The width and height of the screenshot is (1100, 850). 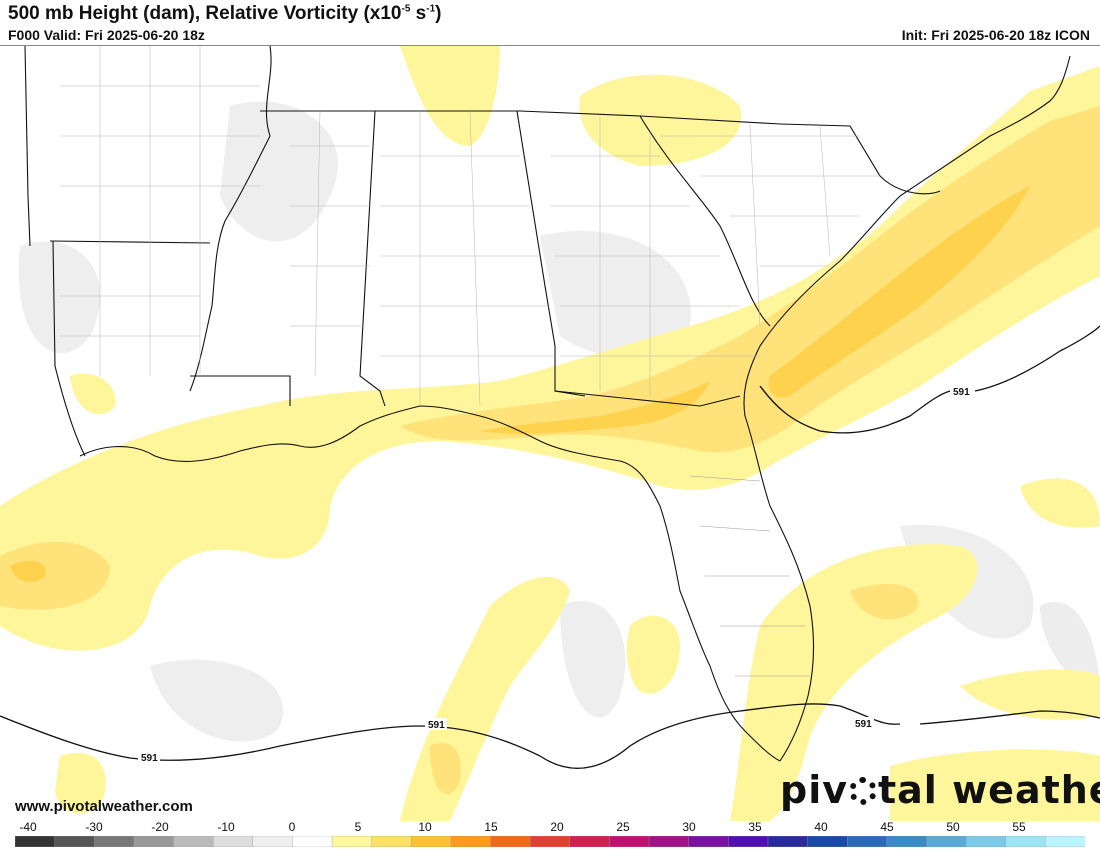 What do you see at coordinates (28, 827) in the screenshot?
I see `colorbar-tick: -40` at bounding box center [28, 827].